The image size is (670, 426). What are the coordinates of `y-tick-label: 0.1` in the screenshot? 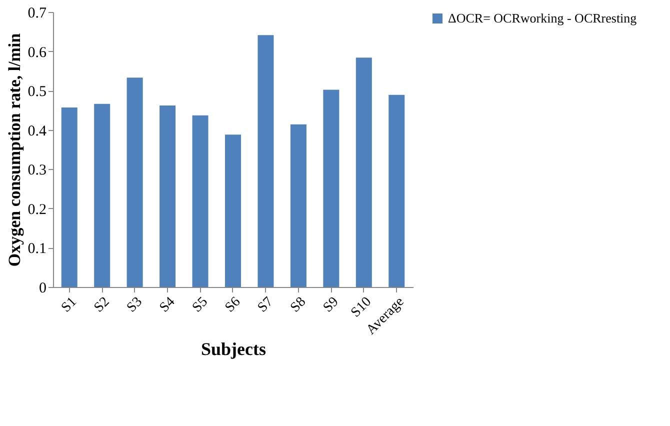 It's located at (37, 249).